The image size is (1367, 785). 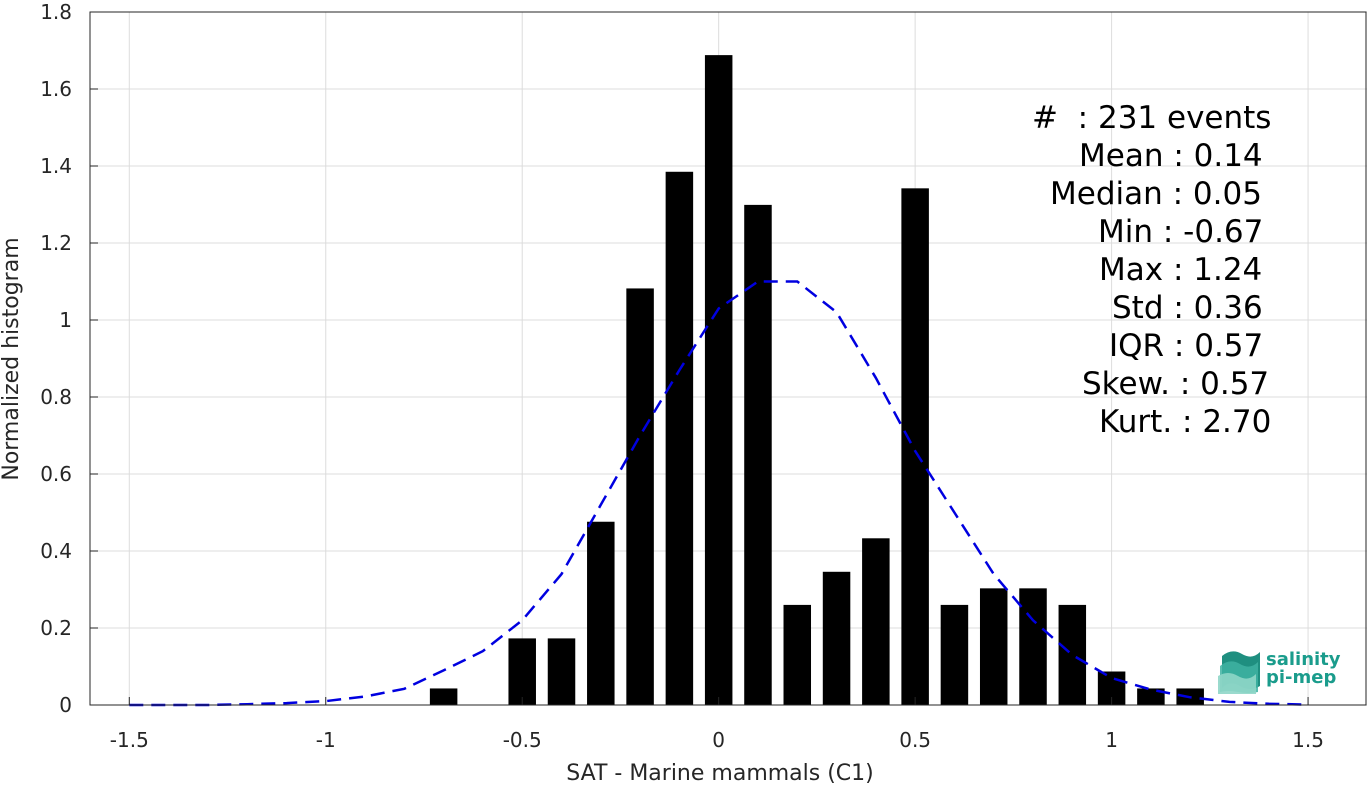 I want to click on stat-mean: Mean : 0.14, so click(x=1171, y=156).